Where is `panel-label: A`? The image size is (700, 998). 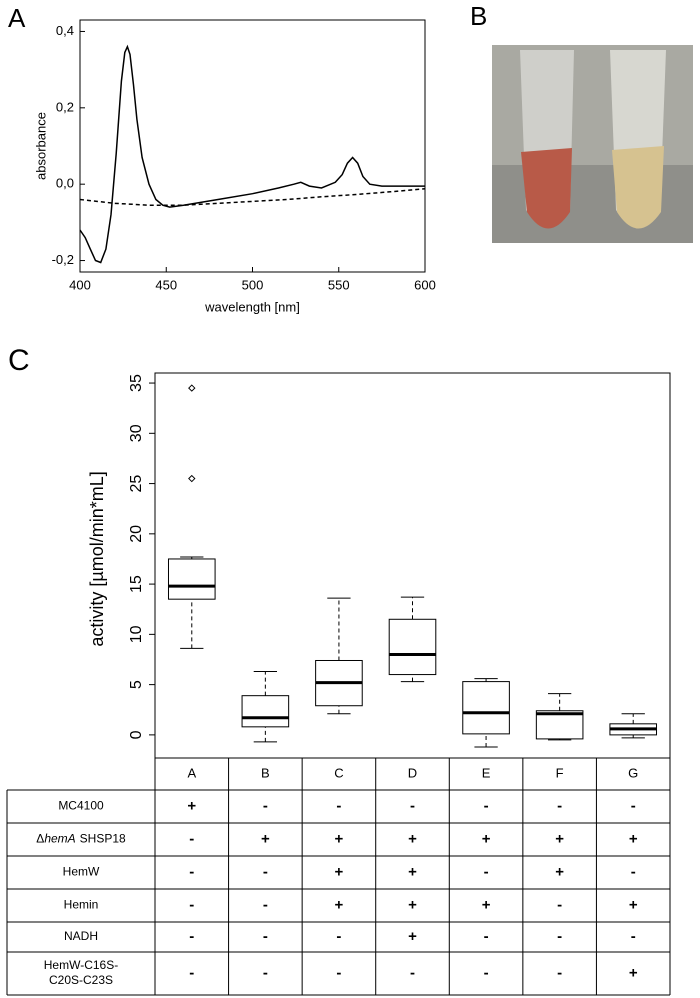
panel-label: A is located at coordinates (17, 18).